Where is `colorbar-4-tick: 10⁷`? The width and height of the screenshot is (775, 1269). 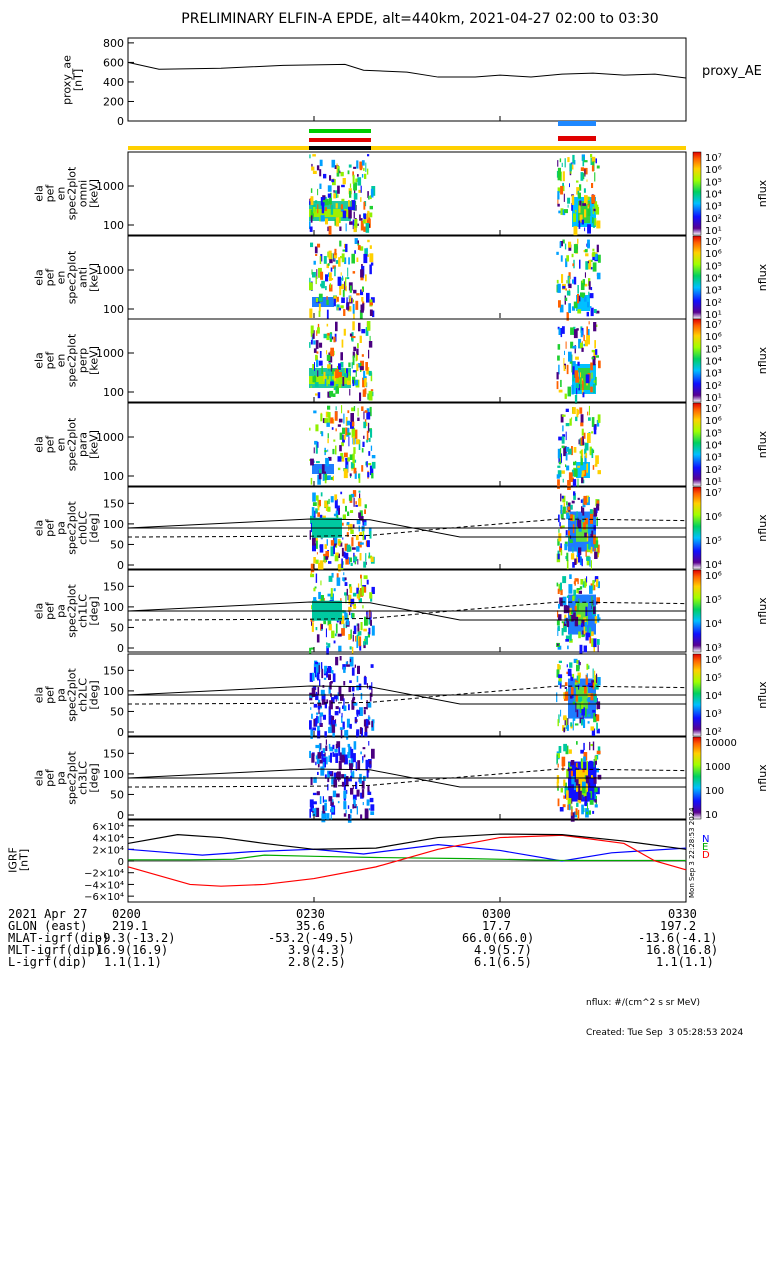
colorbar-4-tick: 10⁷ is located at coordinates (713, 409).